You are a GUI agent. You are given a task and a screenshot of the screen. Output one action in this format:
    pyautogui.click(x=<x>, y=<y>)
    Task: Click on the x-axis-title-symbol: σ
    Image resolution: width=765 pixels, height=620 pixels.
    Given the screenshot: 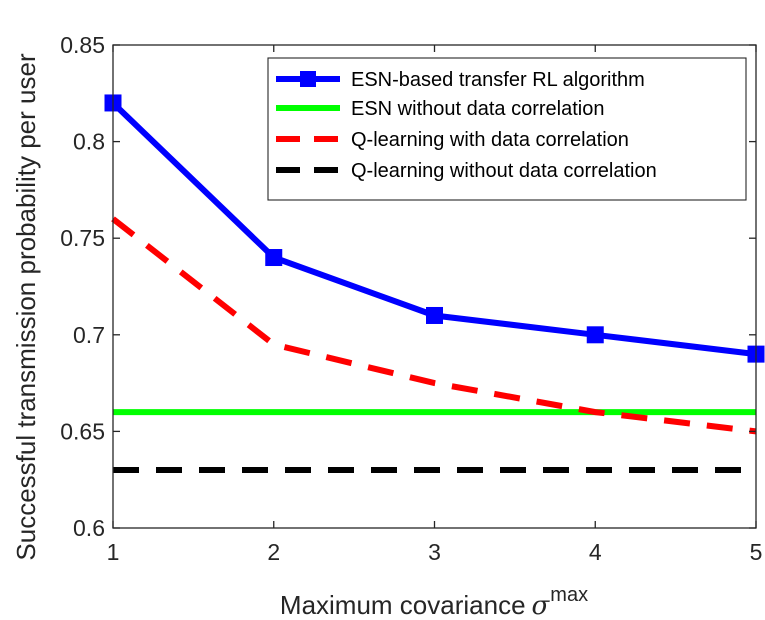 What is the action you would take?
    pyautogui.click(x=541, y=605)
    